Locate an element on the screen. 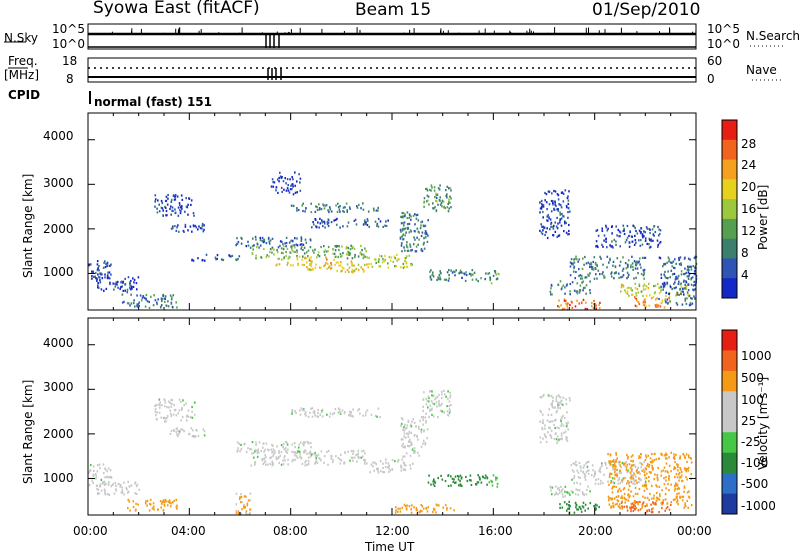 Image resolution: width=800 pixels, height=554 pixels. power-cb-tick-20: 20 is located at coordinates (749, 187).